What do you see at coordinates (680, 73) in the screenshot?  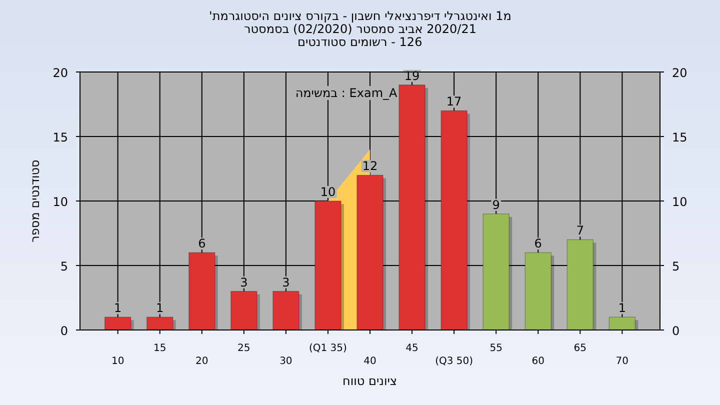 I see `y2-tick-label: 20` at bounding box center [680, 73].